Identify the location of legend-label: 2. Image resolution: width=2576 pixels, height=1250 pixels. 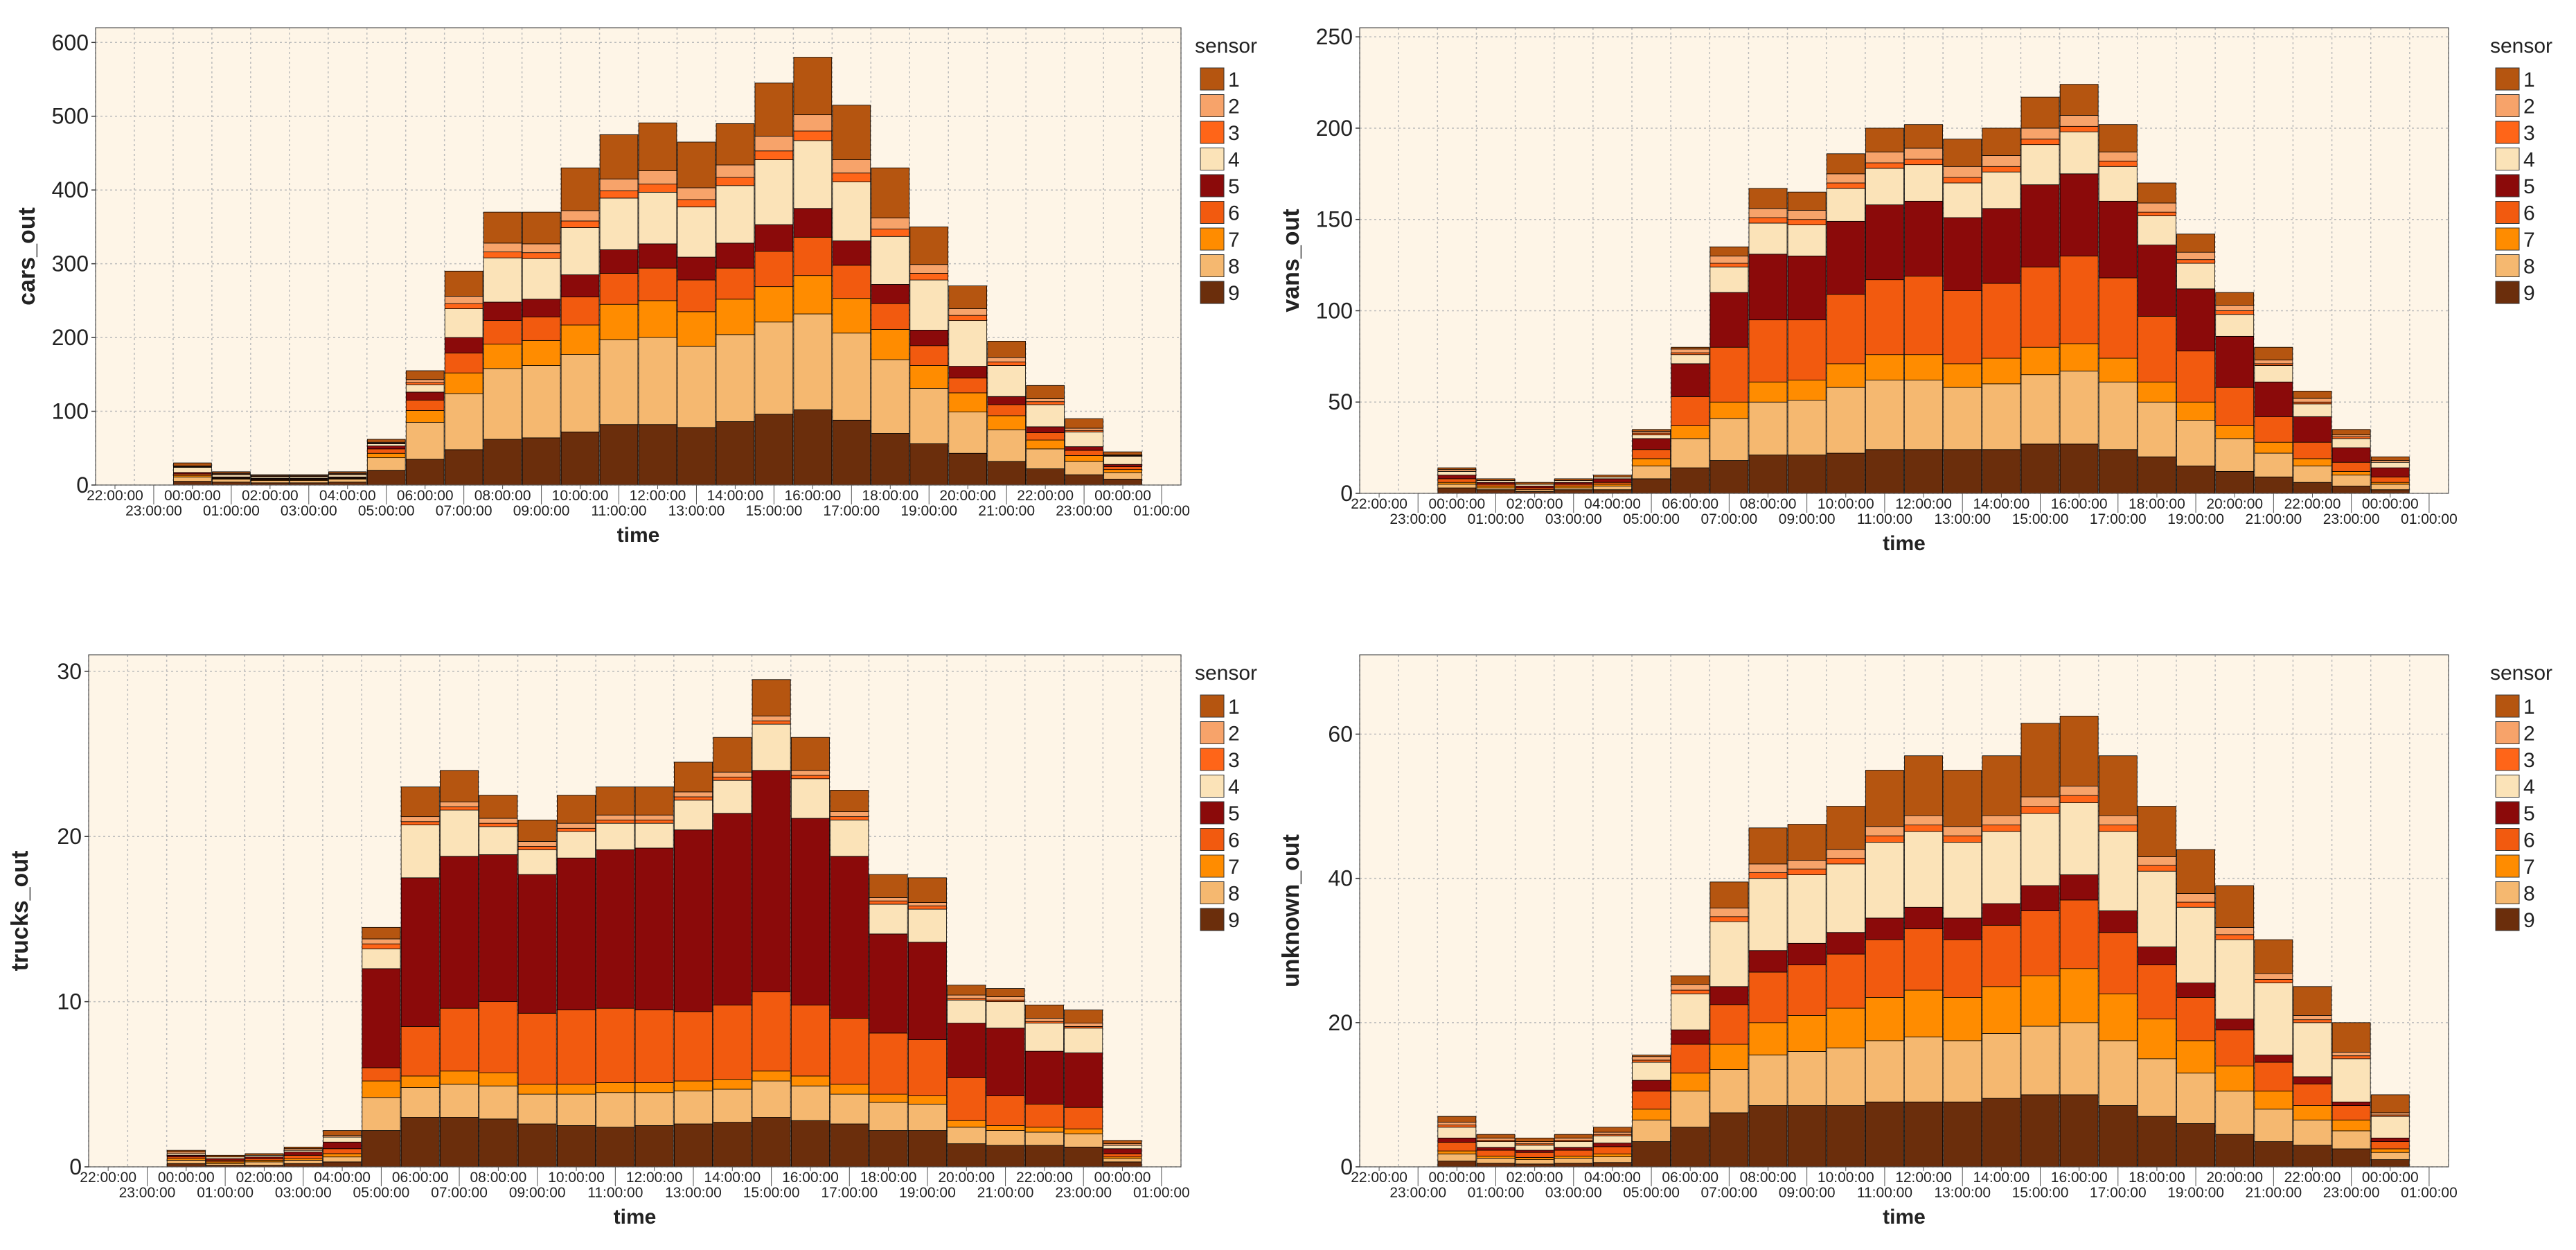
(2529, 734).